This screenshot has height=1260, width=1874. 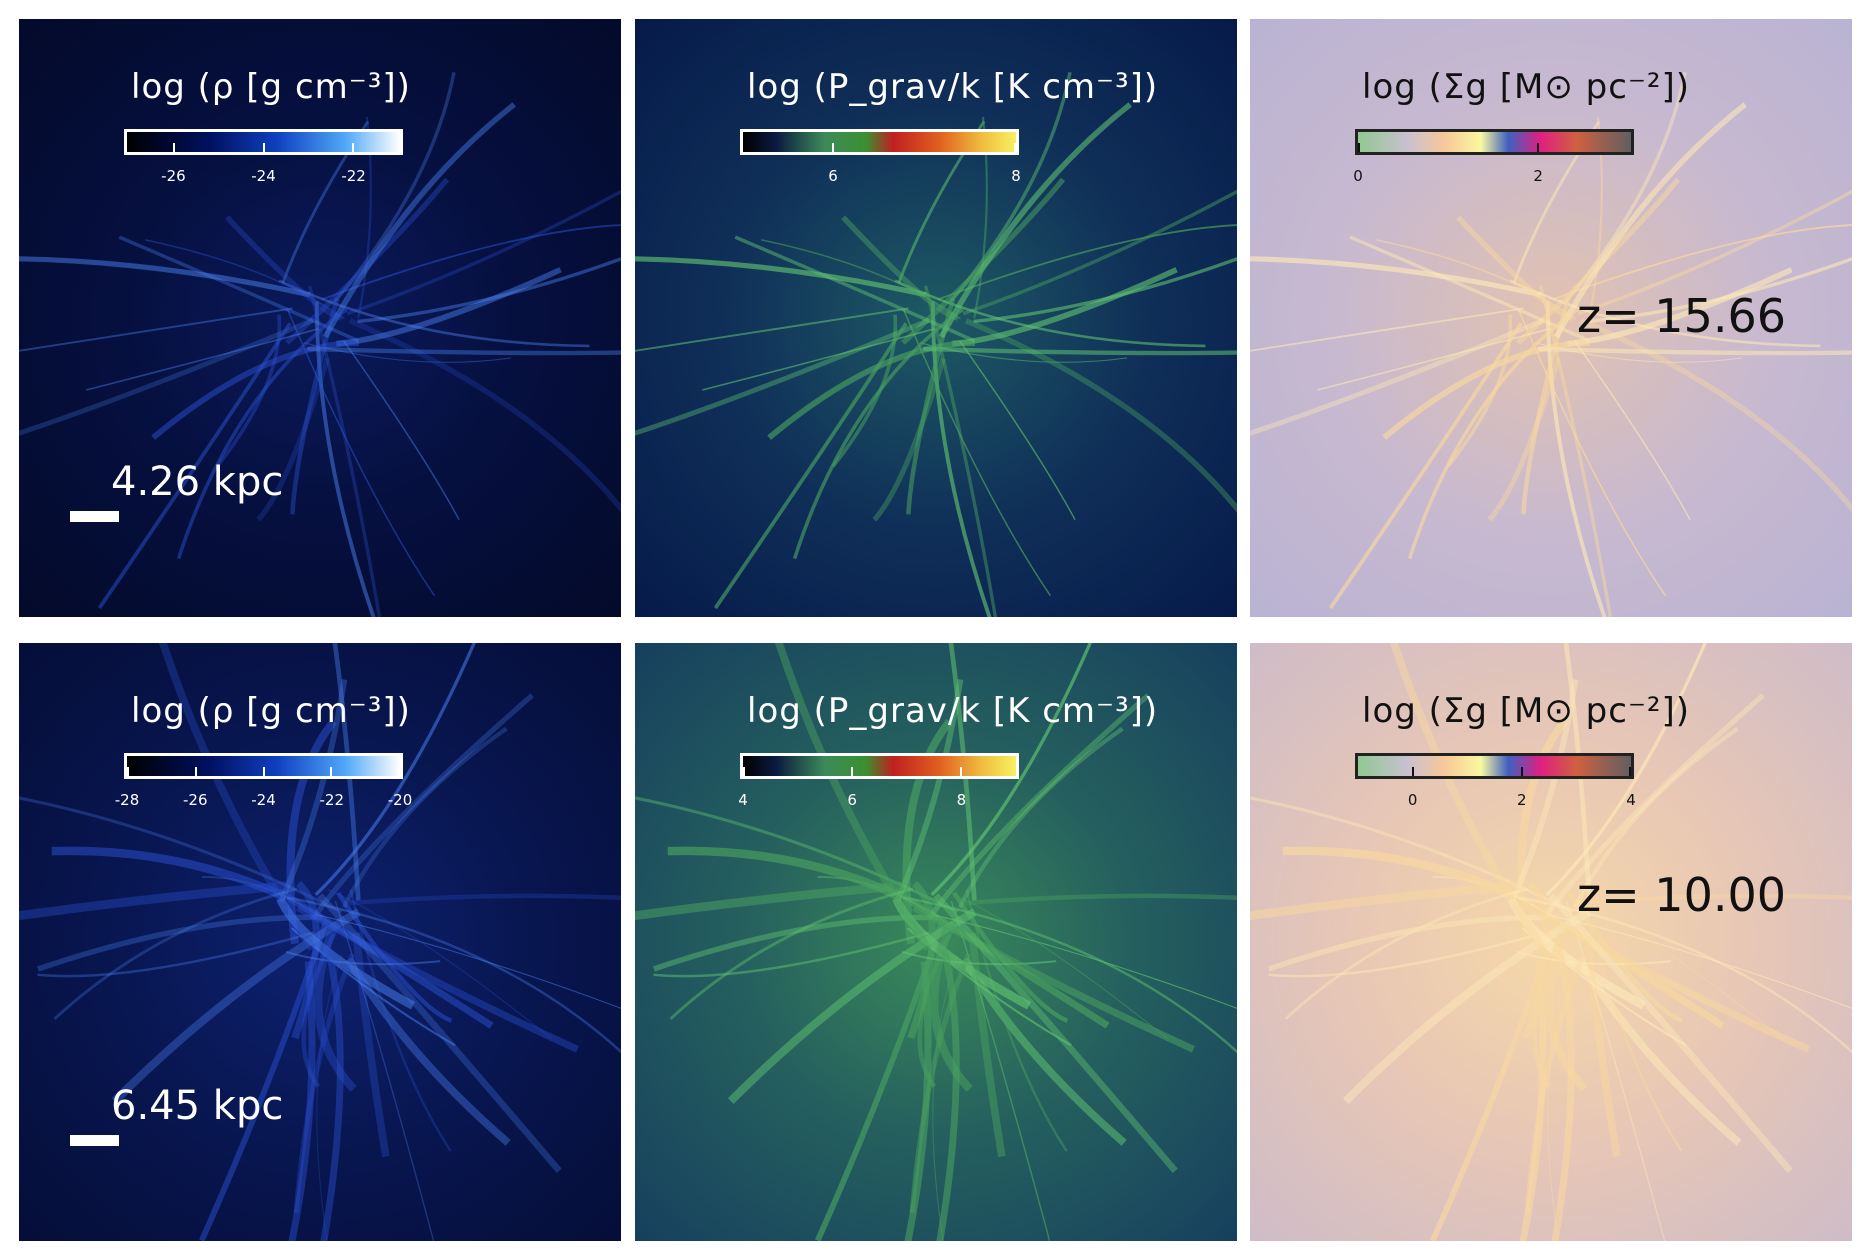 I want to click on tick-label: -28, so click(x=127, y=800).